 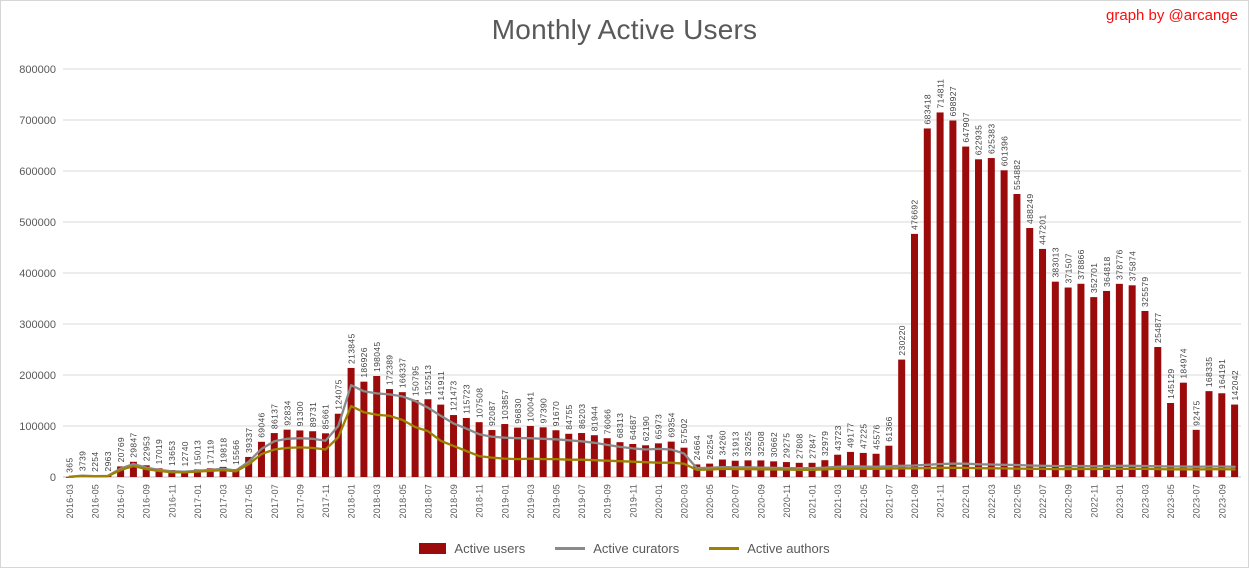 I want to click on bar-value-label: 714811, so click(x=940, y=94).